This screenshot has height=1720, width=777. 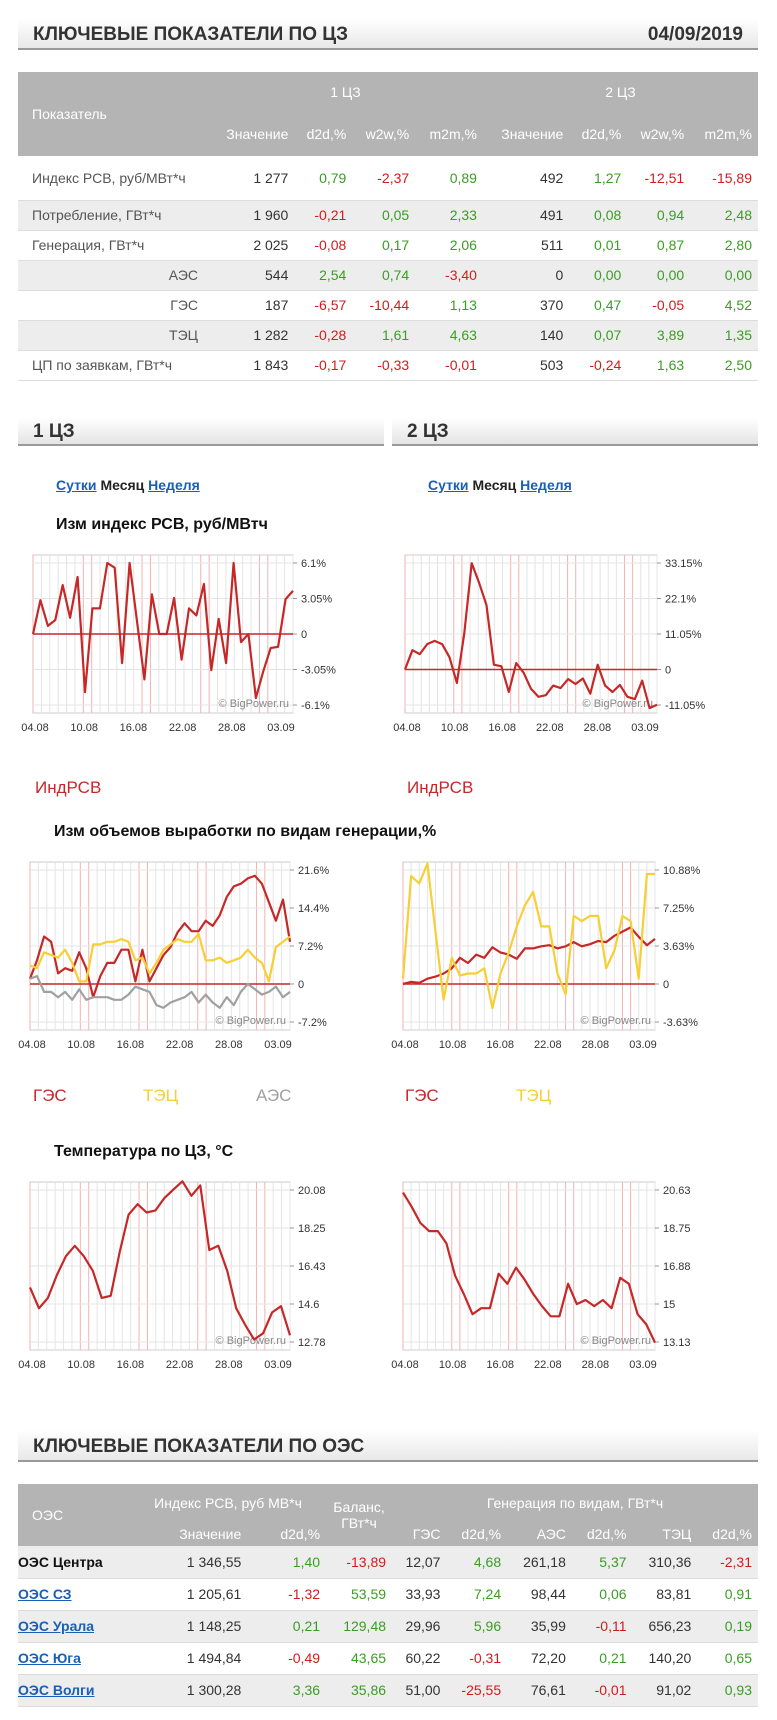 I want to click on oes-link: ОЭС Волги, so click(x=56, y=1690).